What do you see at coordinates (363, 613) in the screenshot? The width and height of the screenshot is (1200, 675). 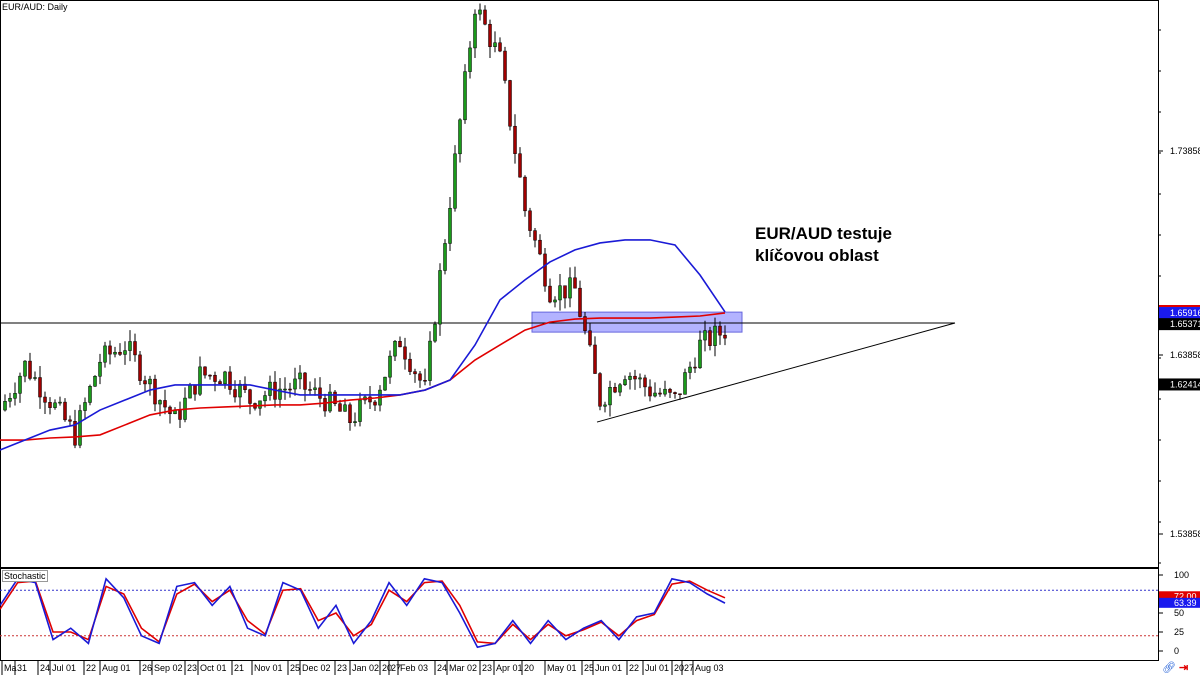 I see `stochastic-main-line` at bounding box center [363, 613].